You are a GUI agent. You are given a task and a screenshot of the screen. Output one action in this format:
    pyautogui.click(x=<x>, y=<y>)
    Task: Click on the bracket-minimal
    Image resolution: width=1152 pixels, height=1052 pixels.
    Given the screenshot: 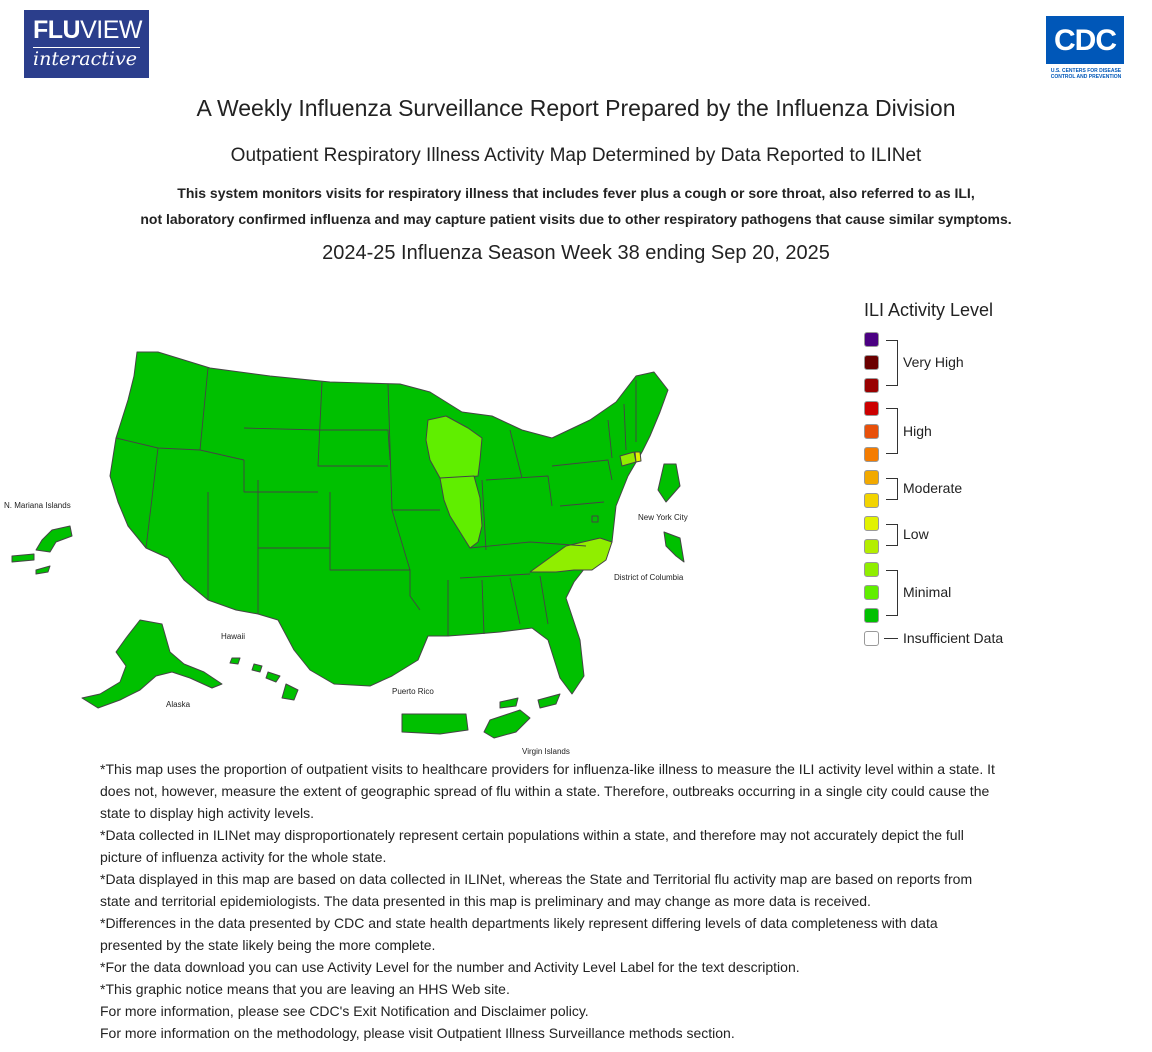 What is the action you would take?
    pyautogui.click(x=892, y=593)
    